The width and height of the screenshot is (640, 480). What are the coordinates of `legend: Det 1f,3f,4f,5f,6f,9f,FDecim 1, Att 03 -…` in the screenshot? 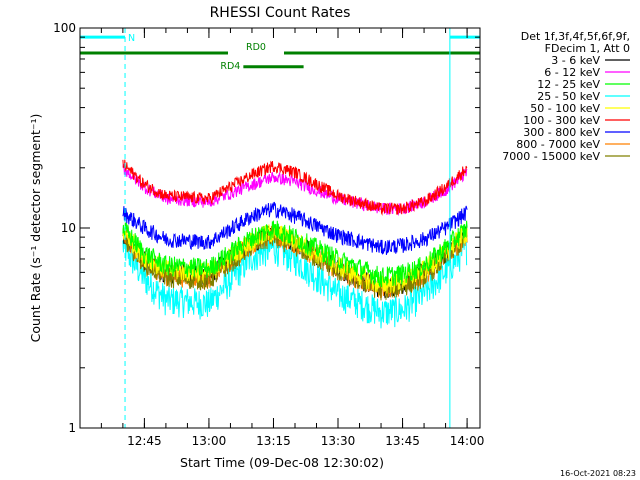 It's located at (566, 96).